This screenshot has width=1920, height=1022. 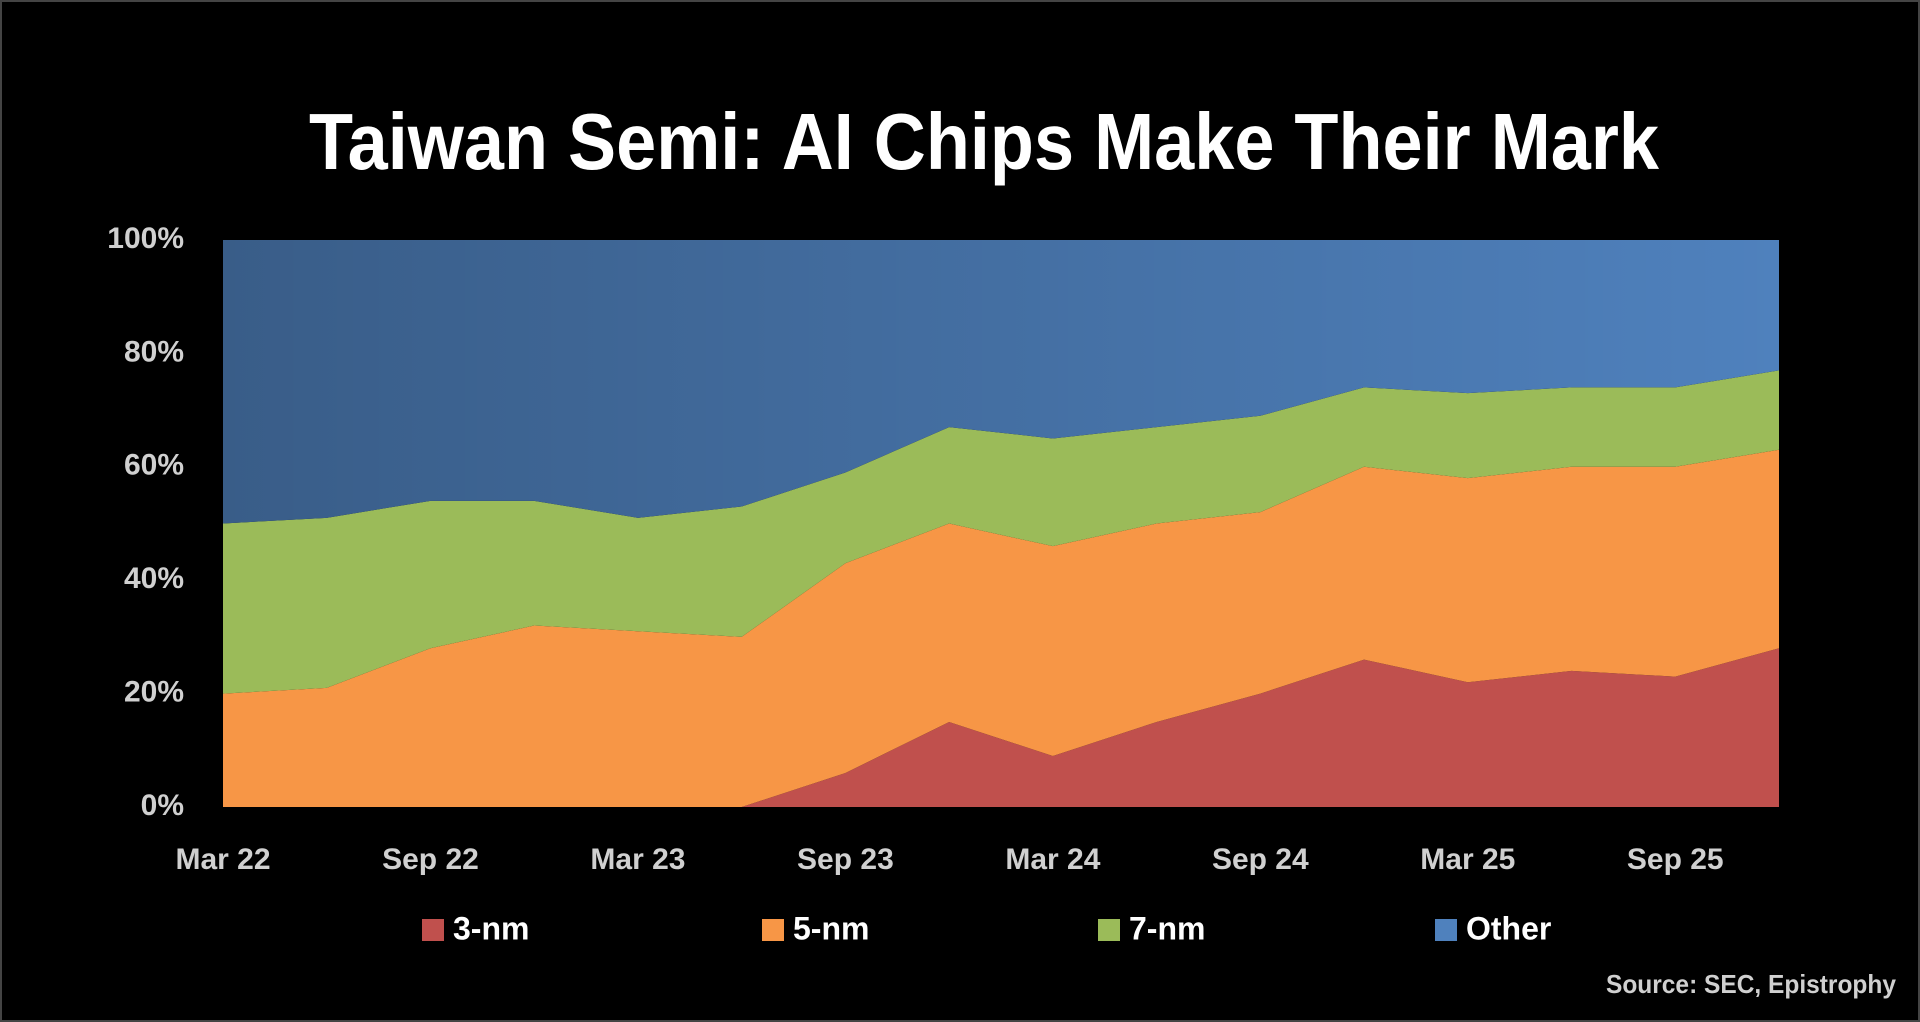 What do you see at coordinates (1052, 859) in the screenshot?
I see `x-tick-label: Mar 24` at bounding box center [1052, 859].